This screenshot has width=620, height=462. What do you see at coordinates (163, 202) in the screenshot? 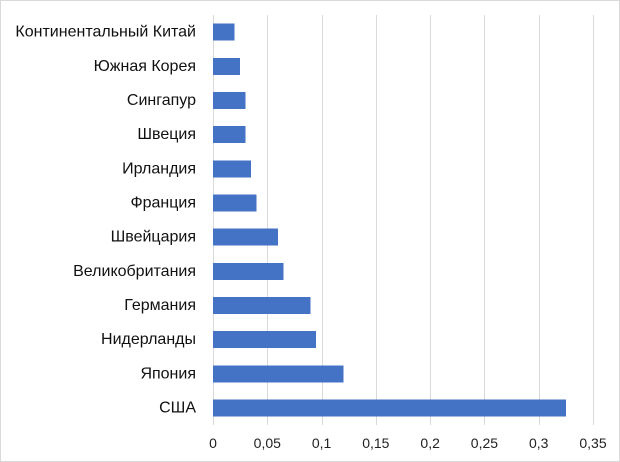
I see `category-label: Франция` at bounding box center [163, 202].